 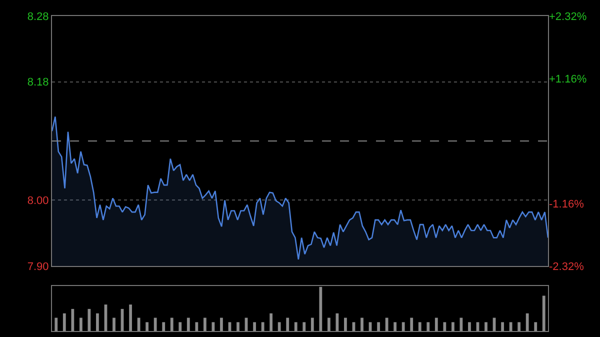 I want to click on y-tick-label: 8.18, so click(x=38, y=82).